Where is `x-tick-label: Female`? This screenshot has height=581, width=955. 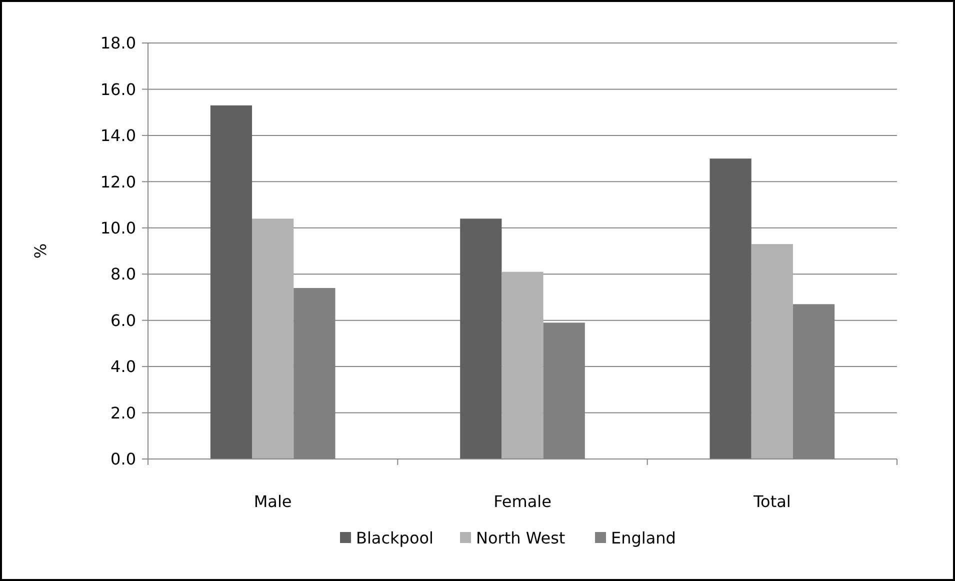 x-tick-label: Female is located at coordinates (523, 501).